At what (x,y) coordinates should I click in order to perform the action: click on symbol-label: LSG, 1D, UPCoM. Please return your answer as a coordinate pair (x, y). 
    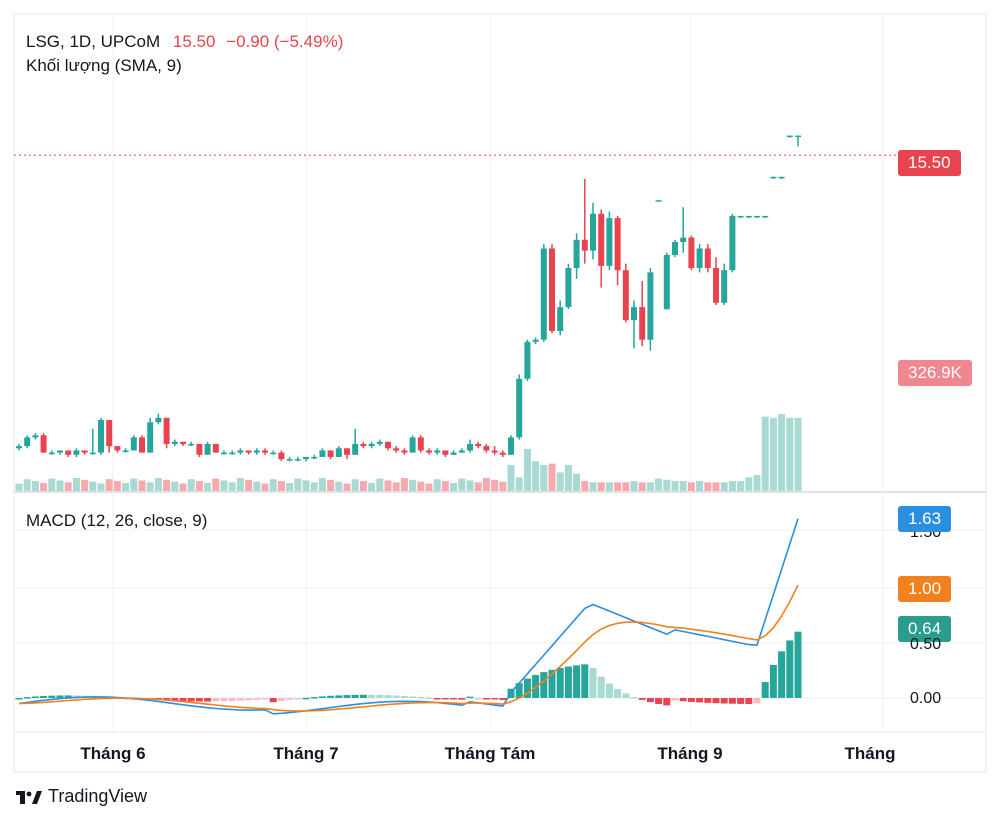
    Looking at the image, I should click on (93, 41).